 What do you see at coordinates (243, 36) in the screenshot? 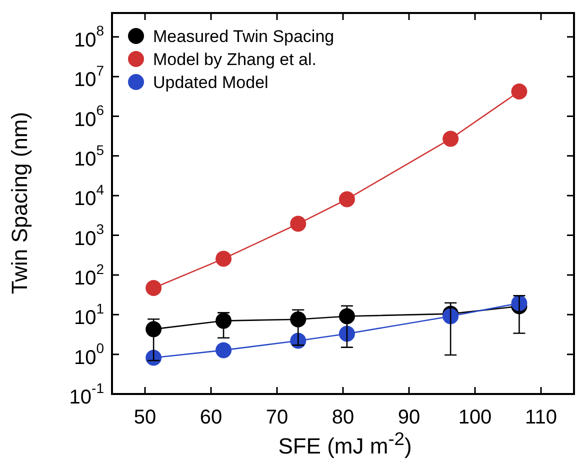
I see `legend-label: Measured Twin Spacing` at bounding box center [243, 36].